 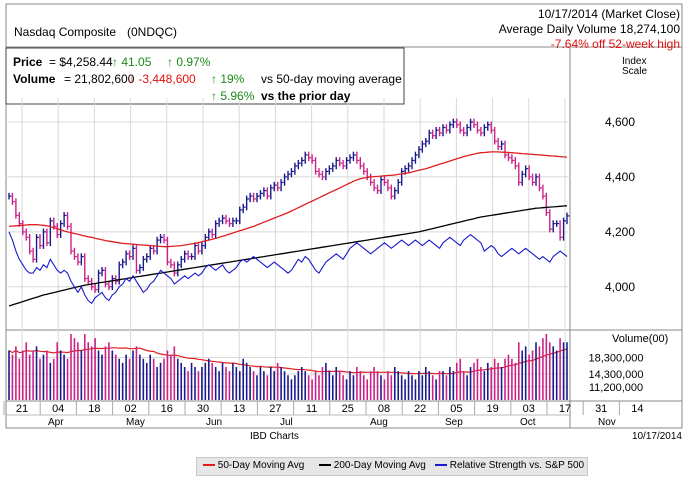 I want to click on date-tick-label: 25, so click(x=348, y=409).